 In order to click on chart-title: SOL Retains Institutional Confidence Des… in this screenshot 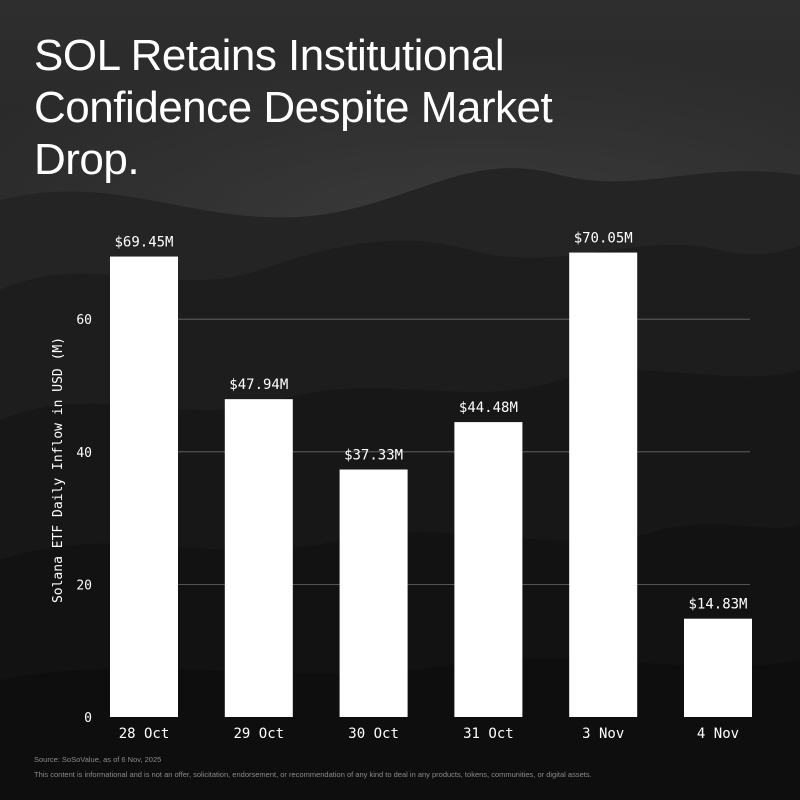, I will do `click(293, 107)`.